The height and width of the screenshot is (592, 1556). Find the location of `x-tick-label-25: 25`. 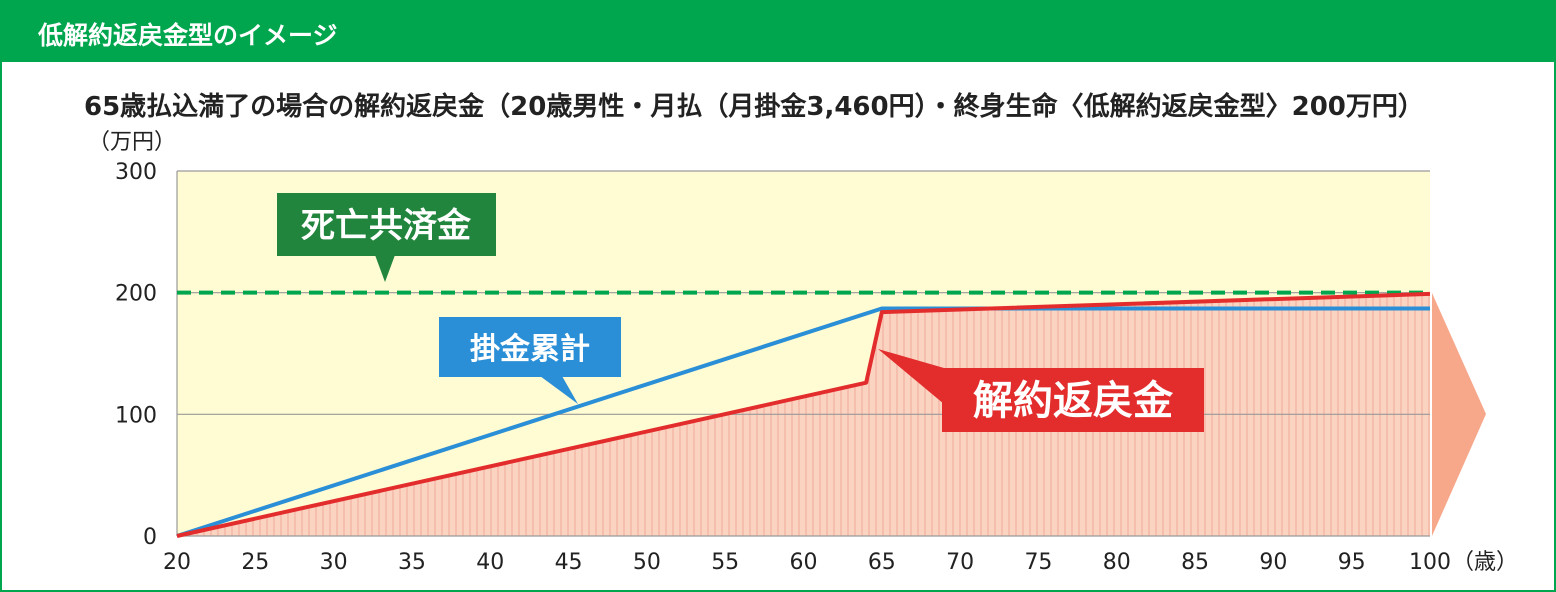

x-tick-label-25: 25 is located at coordinates (255, 562).